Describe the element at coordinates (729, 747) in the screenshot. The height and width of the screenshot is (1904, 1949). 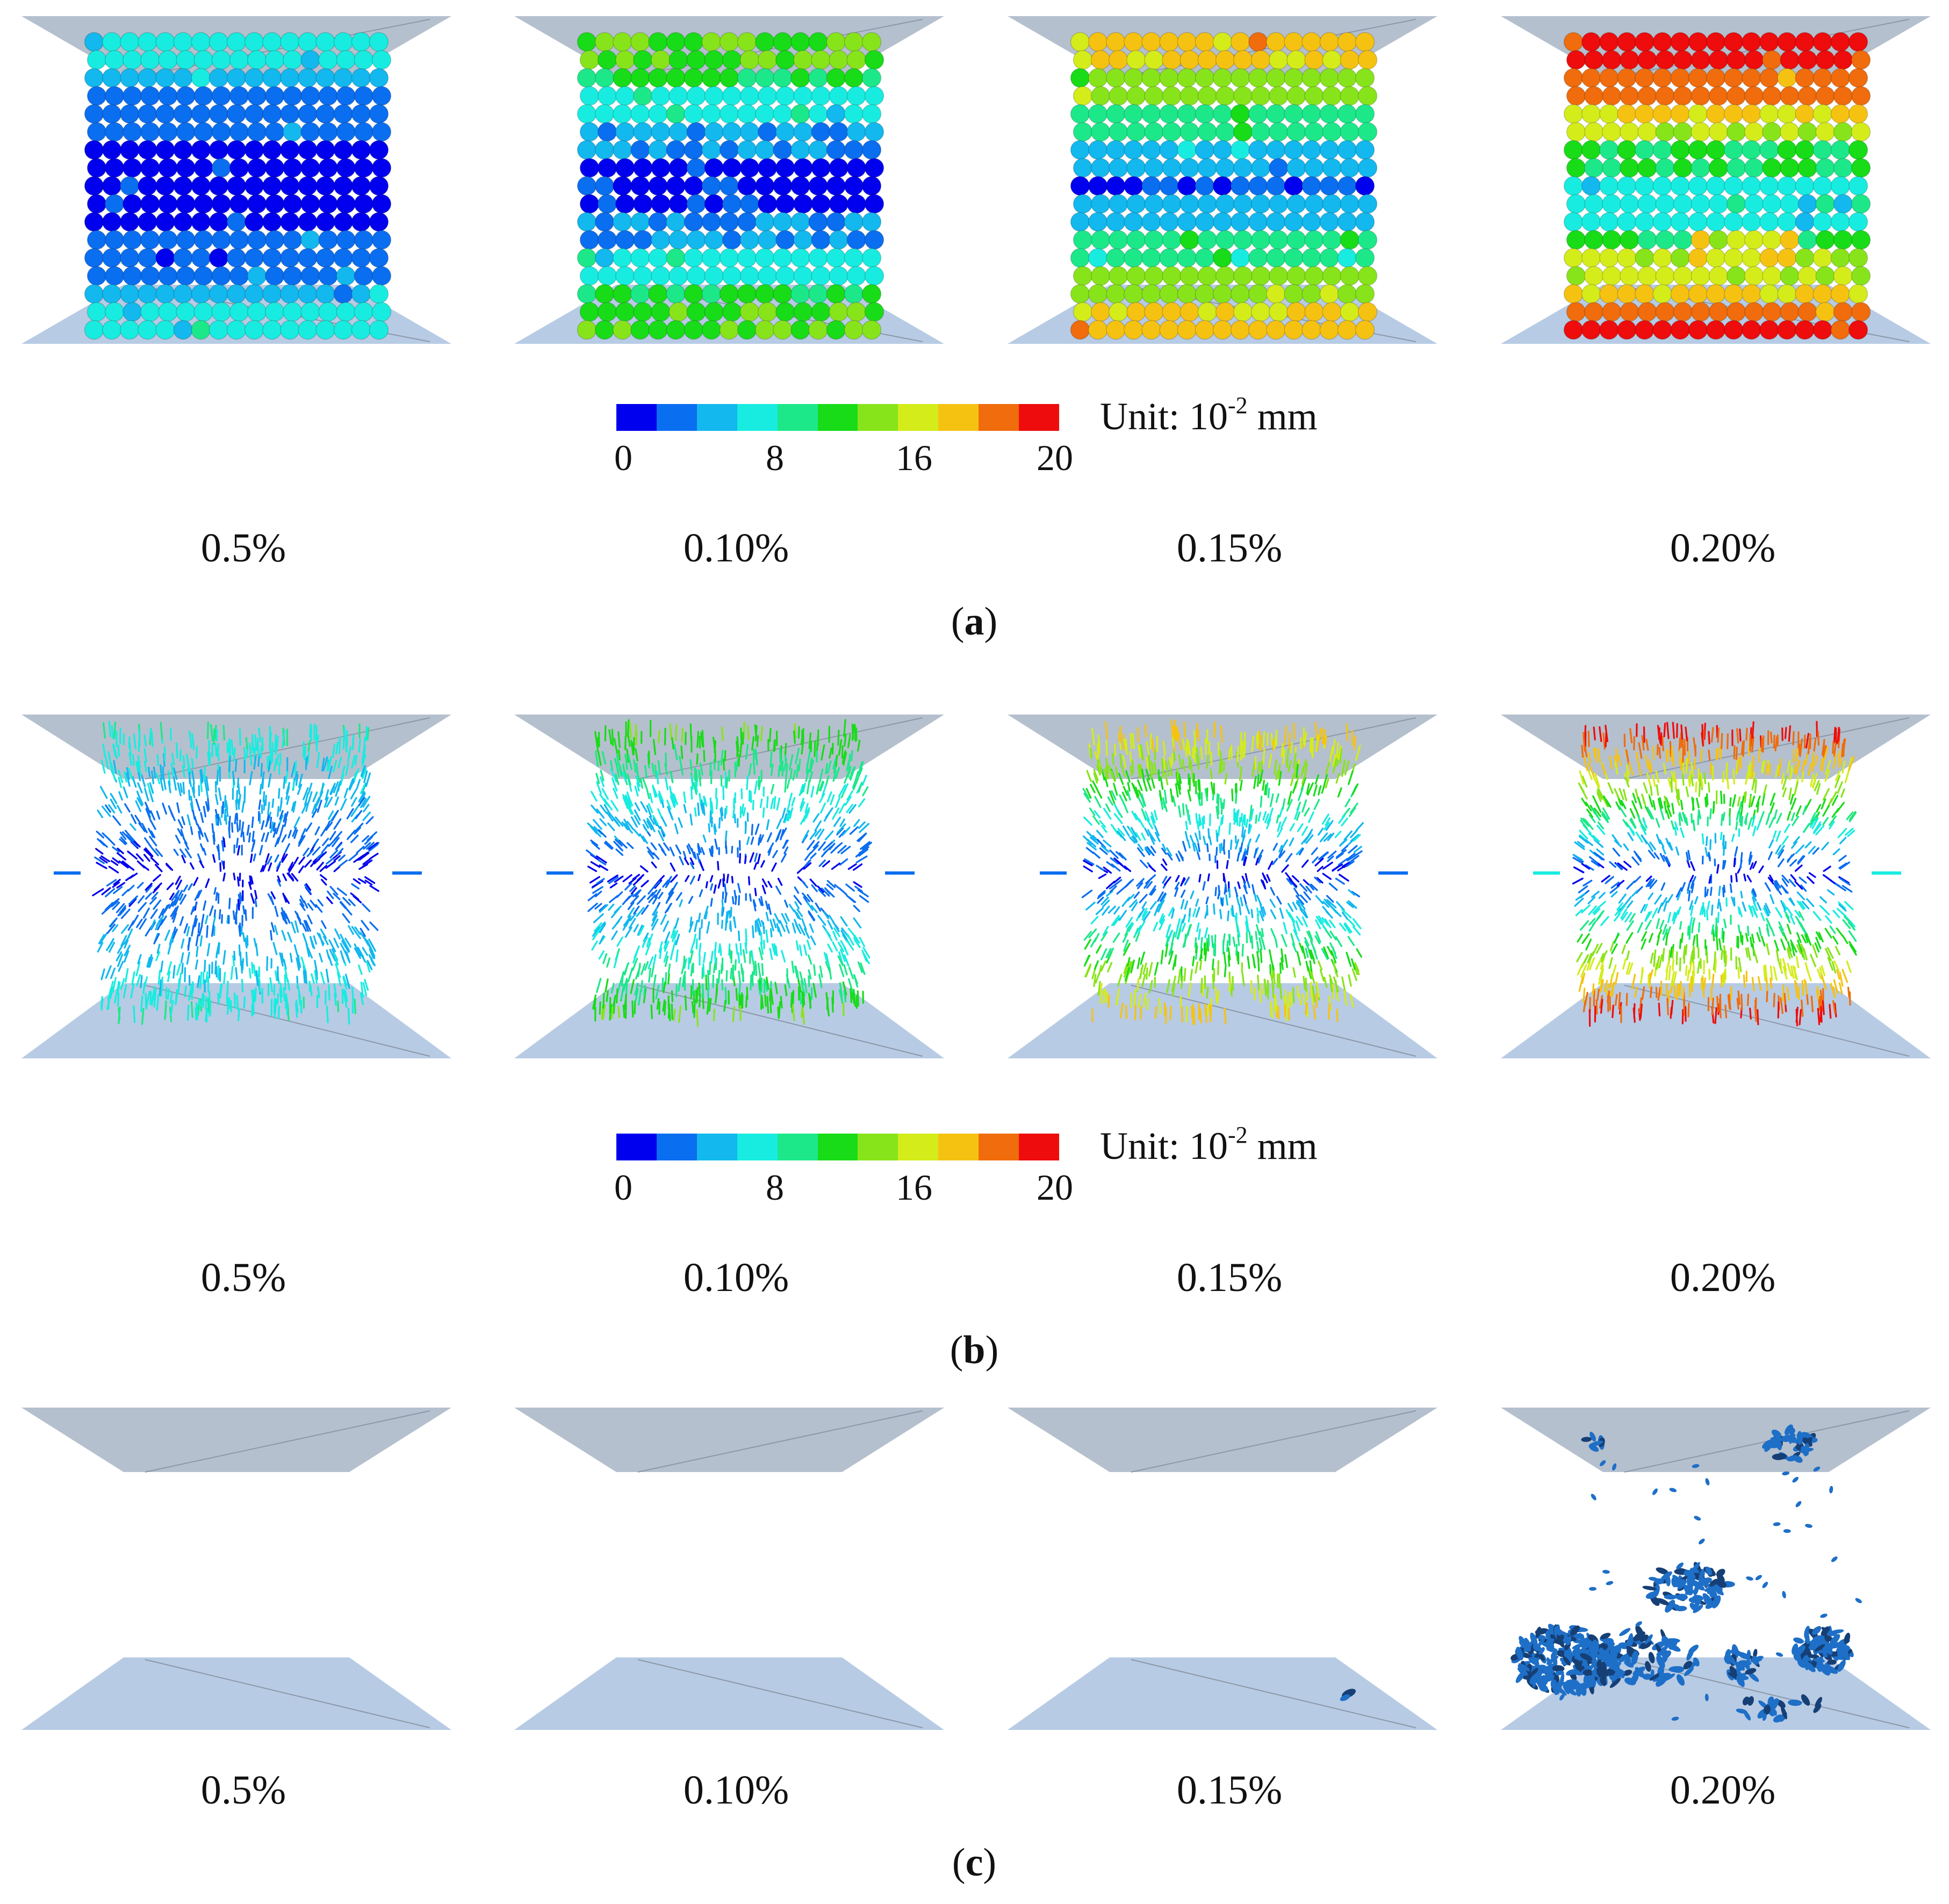
I see `top-platen` at that location.